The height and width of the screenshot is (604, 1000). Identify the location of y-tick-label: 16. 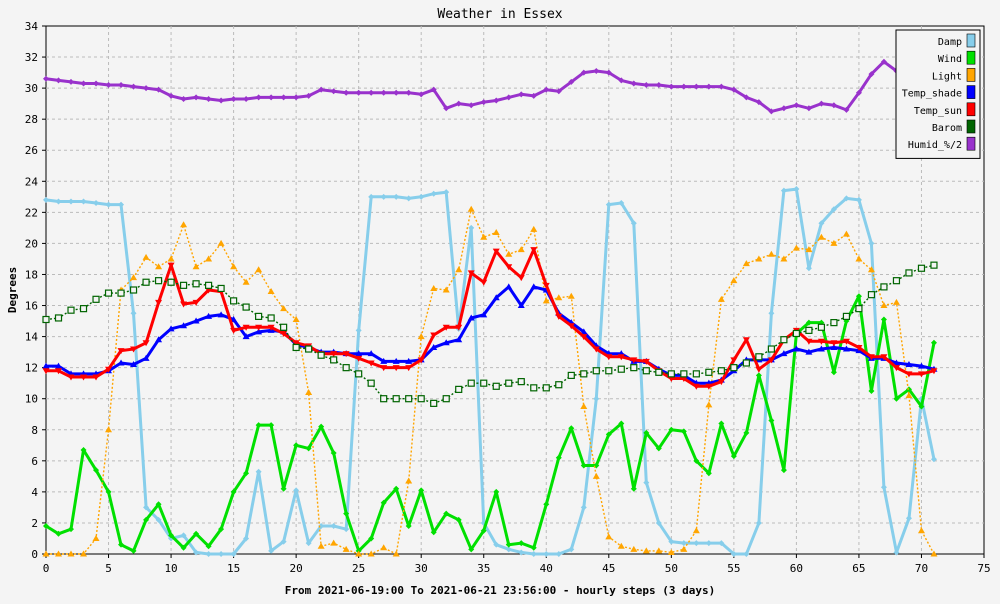
(31, 306).